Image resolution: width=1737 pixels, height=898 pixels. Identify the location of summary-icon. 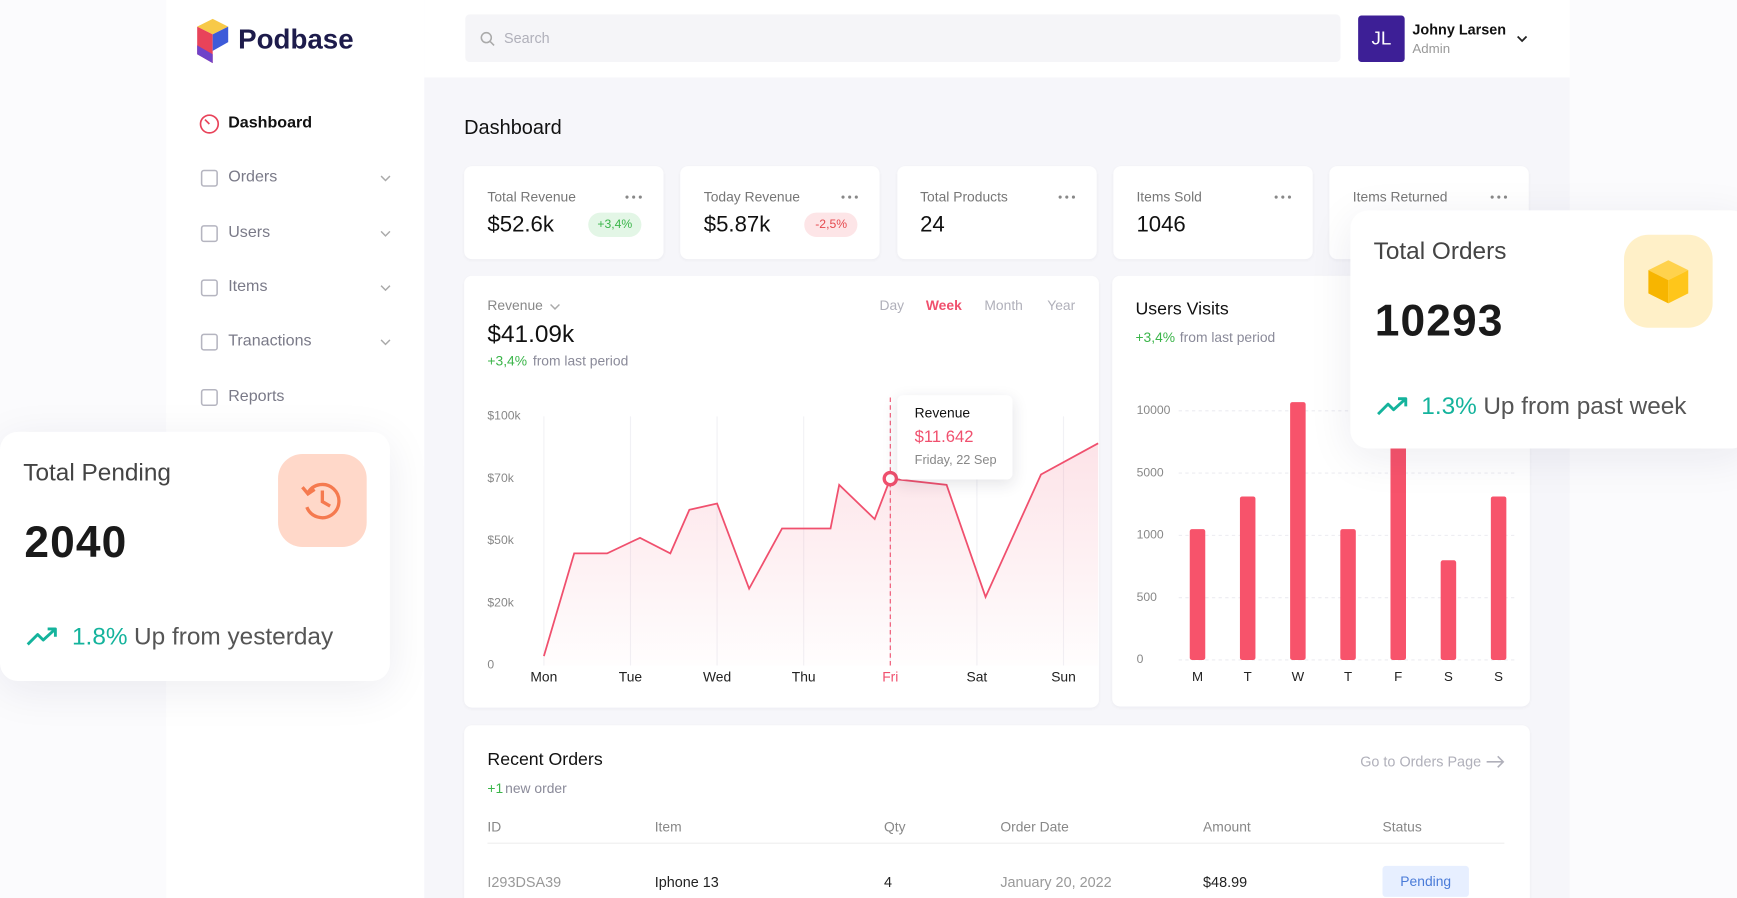
(322, 500).